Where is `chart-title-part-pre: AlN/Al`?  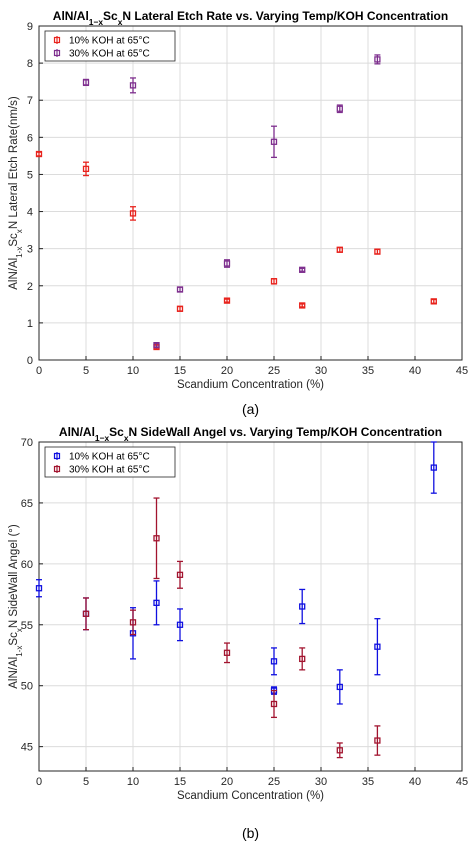 chart-title-part-pre: AlN/Al is located at coordinates (77, 432).